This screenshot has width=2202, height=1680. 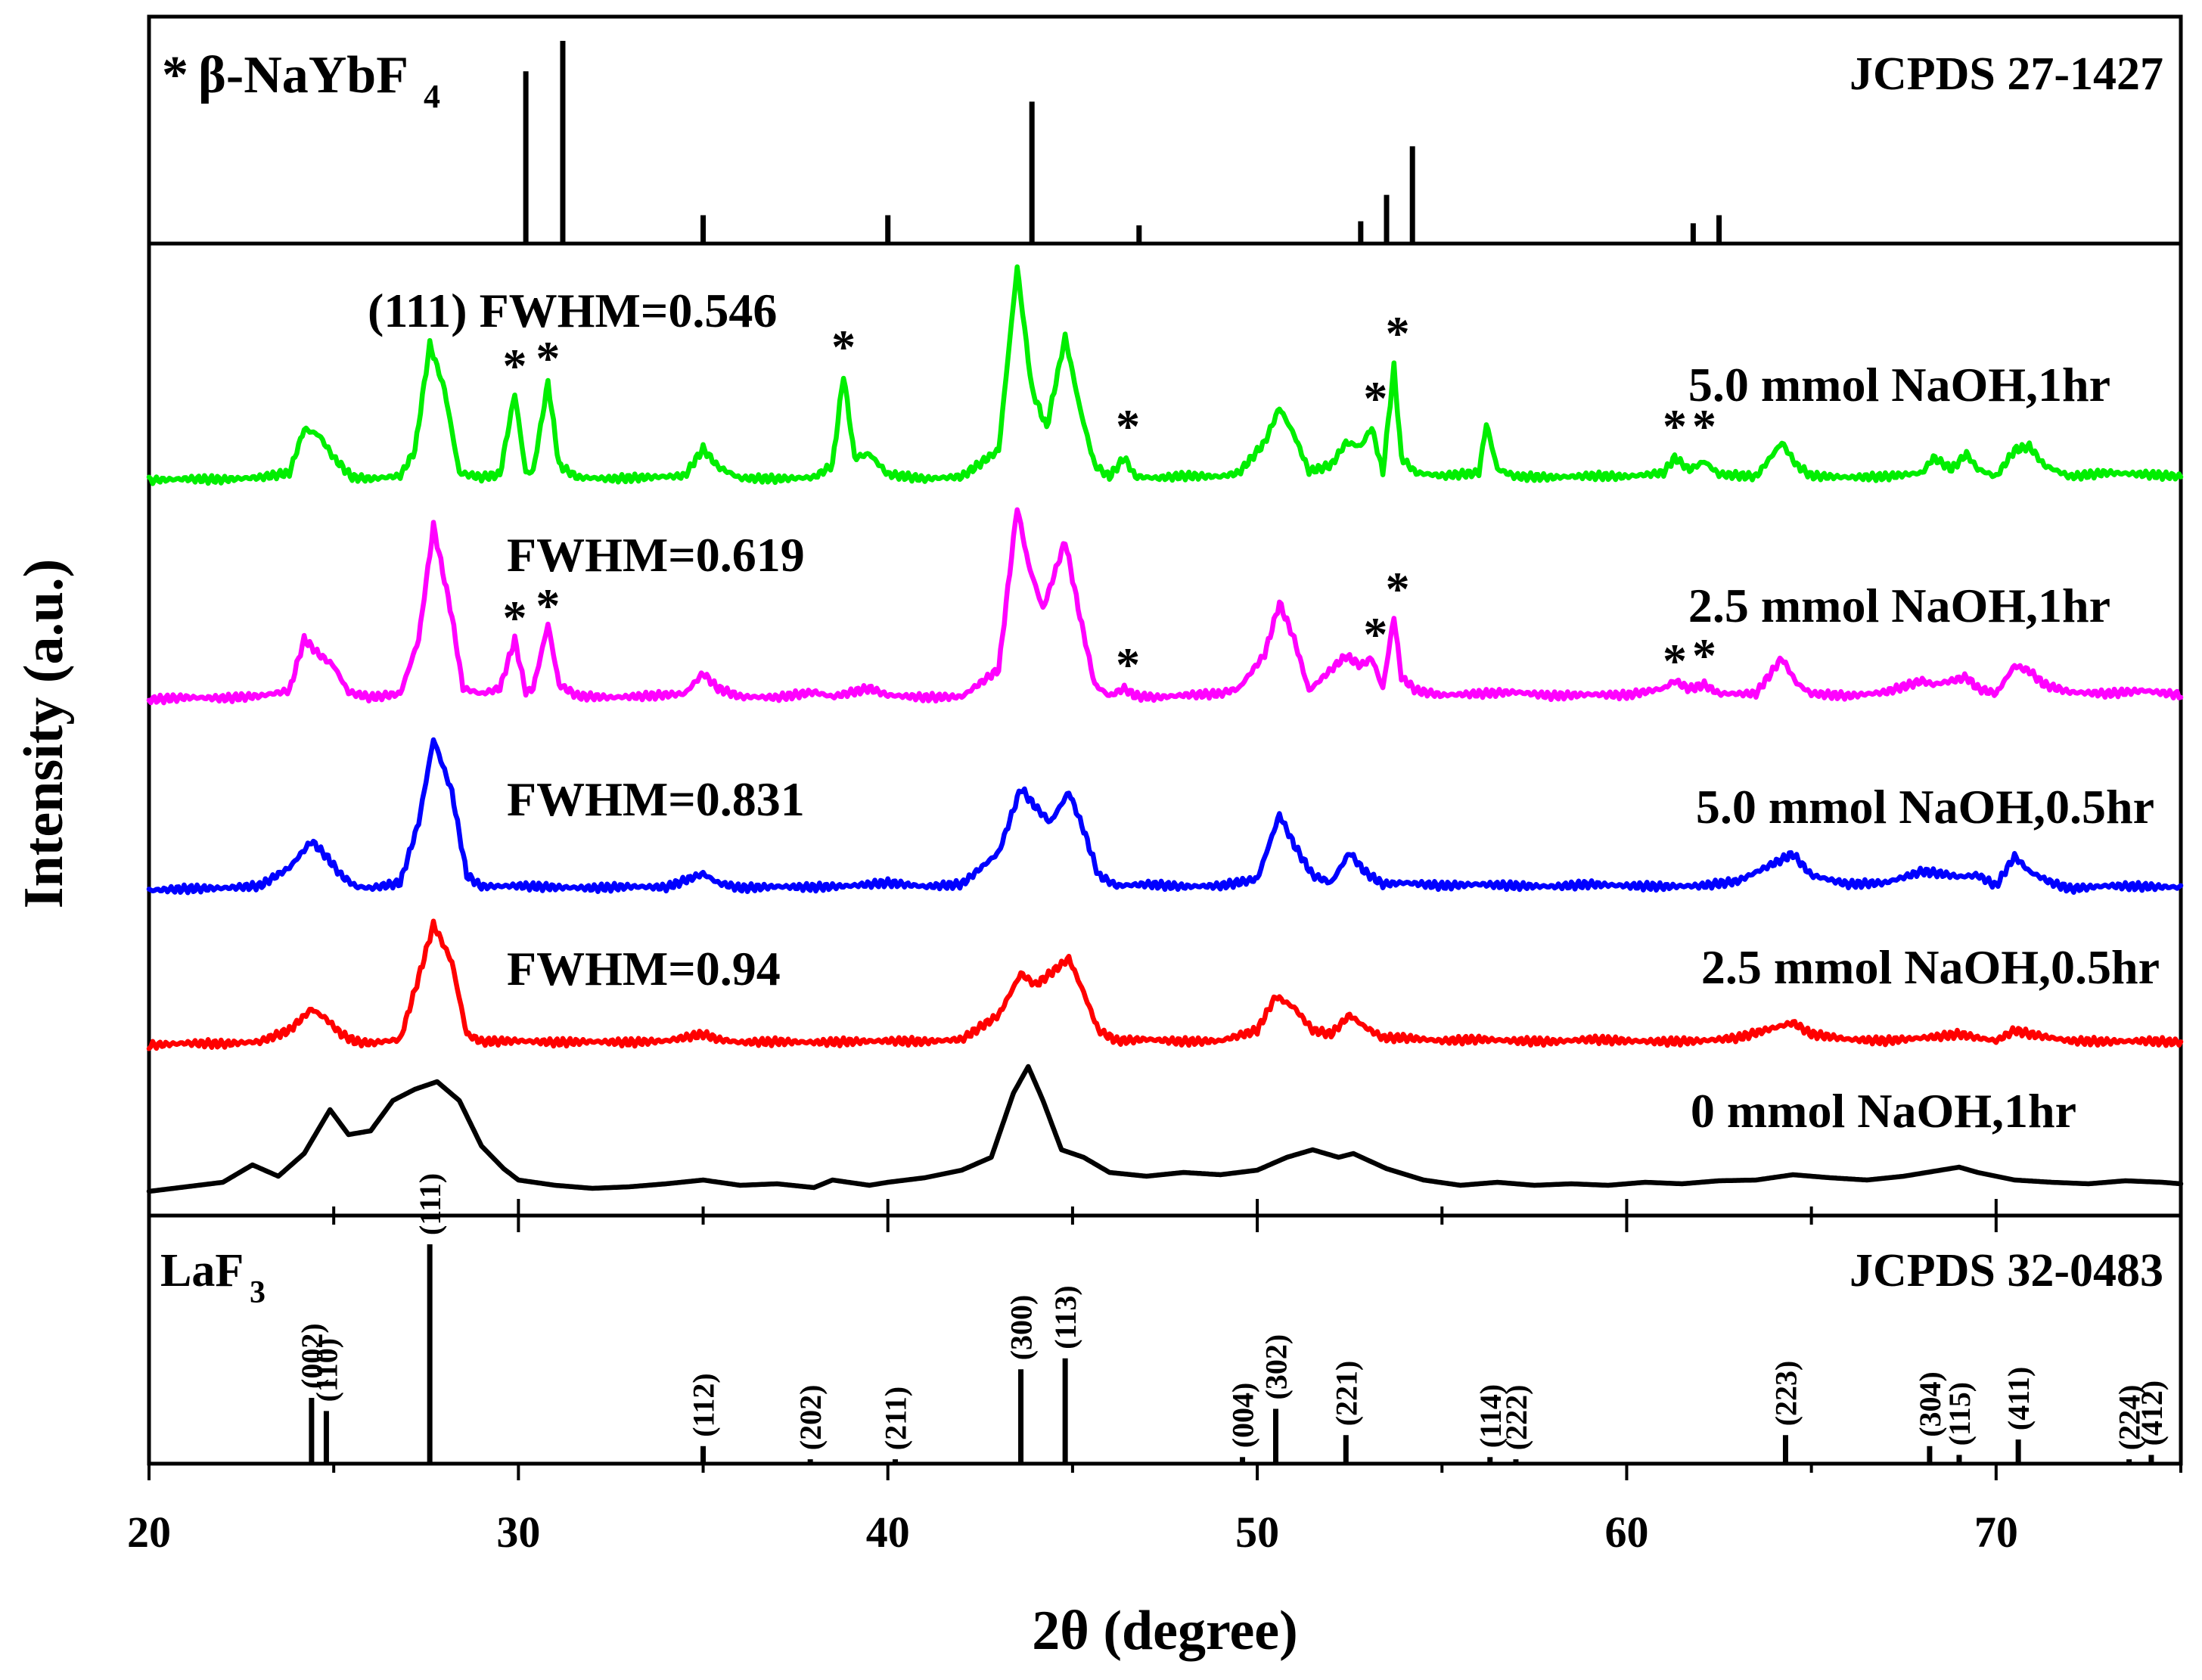 What do you see at coordinates (1786, 1394) in the screenshot?
I see `hkl-label-13: (223)` at bounding box center [1786, 1394].